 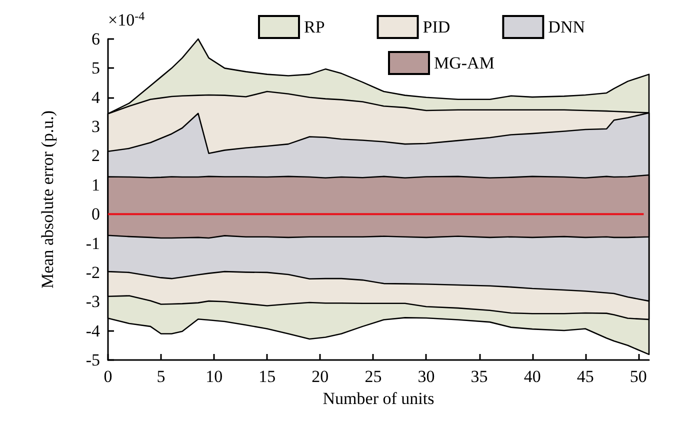 What do you see at coordinates (108, 376) in the screenshot?
I see `x-tick-label: 0` at bounding box center [108, 376].